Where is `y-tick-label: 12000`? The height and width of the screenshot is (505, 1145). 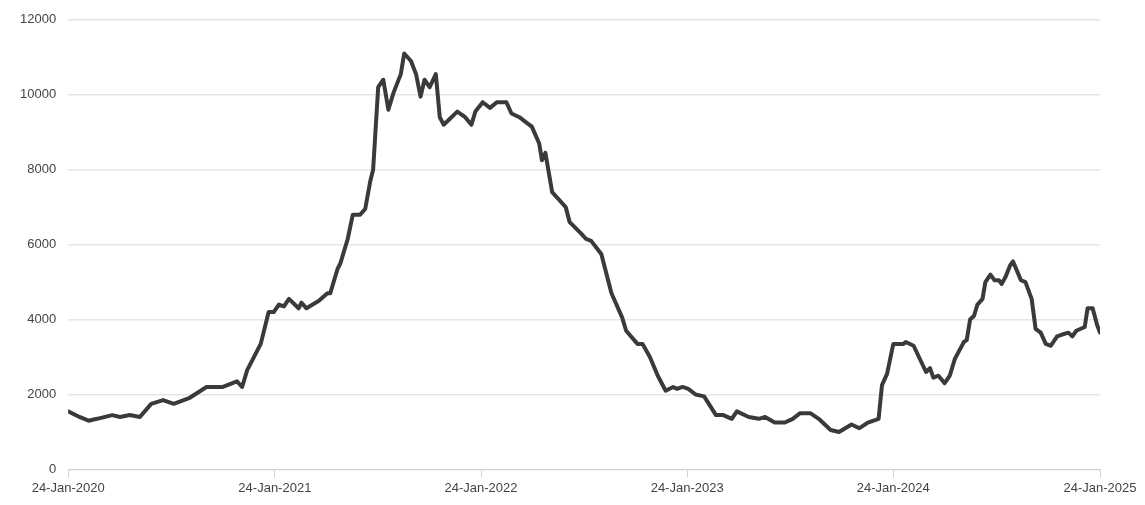 y-tick-label: 12000 is located at coordinates (38, 19).